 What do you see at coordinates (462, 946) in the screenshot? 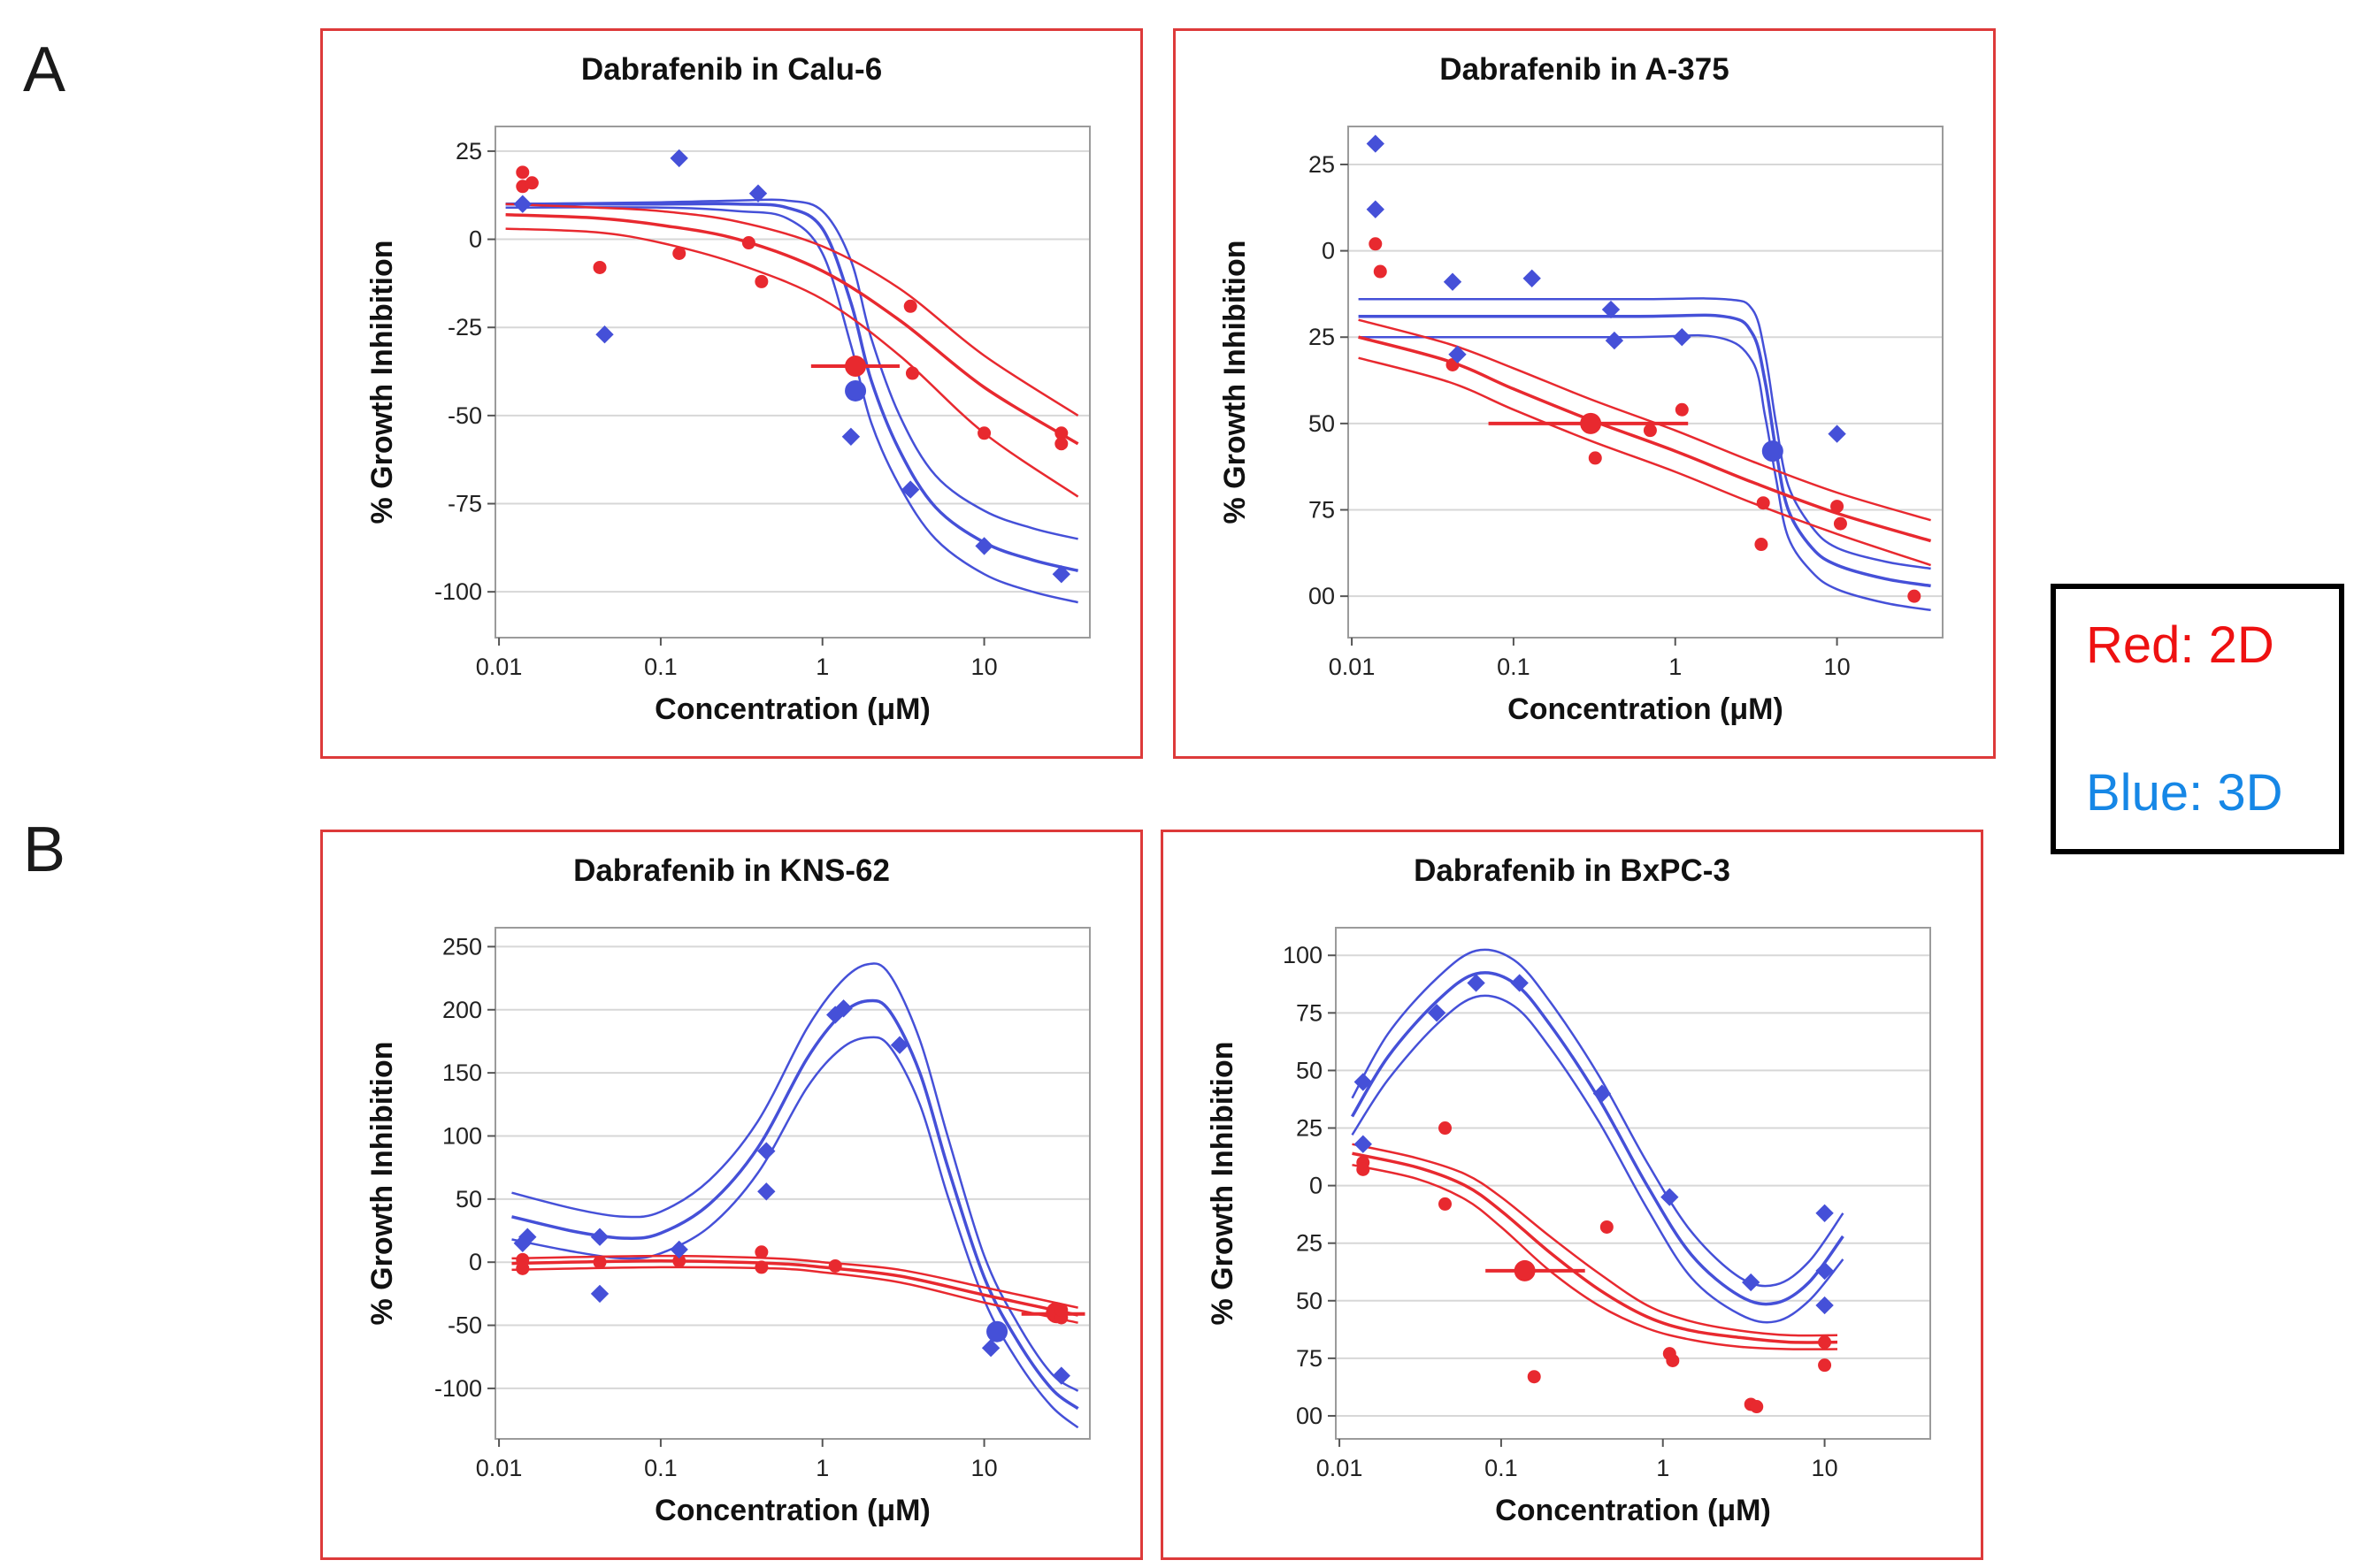
I see `y-tick-label: 250` at bounding box center [462, 946].